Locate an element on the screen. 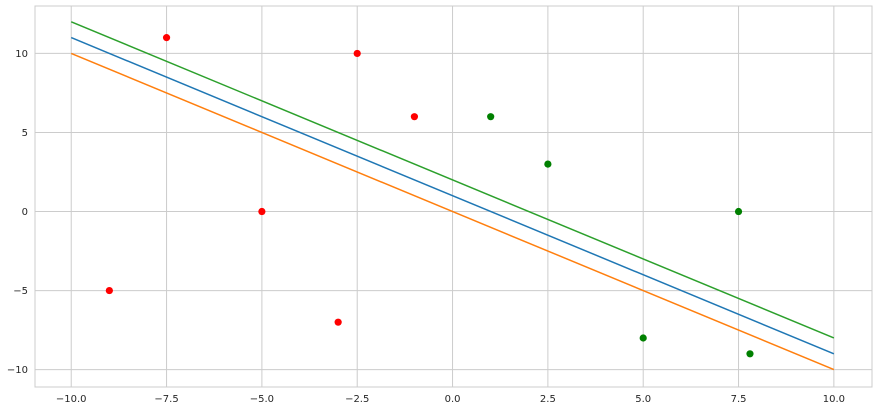 The height and width of the screenshot is (411, 879). y-tick-label: 0 is located at coordinates (25, 212).